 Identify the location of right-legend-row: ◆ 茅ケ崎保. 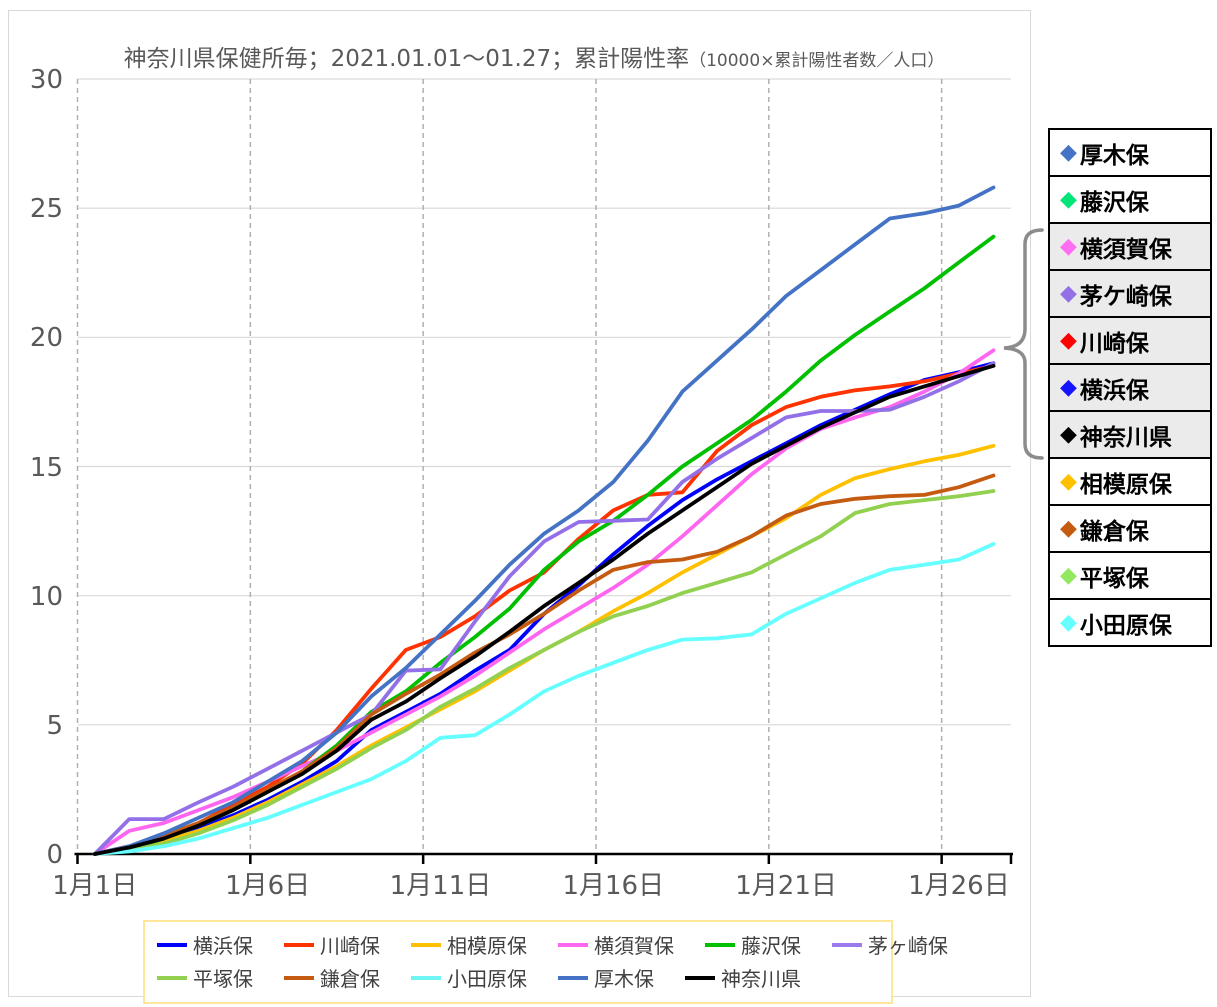
(1130, 292).